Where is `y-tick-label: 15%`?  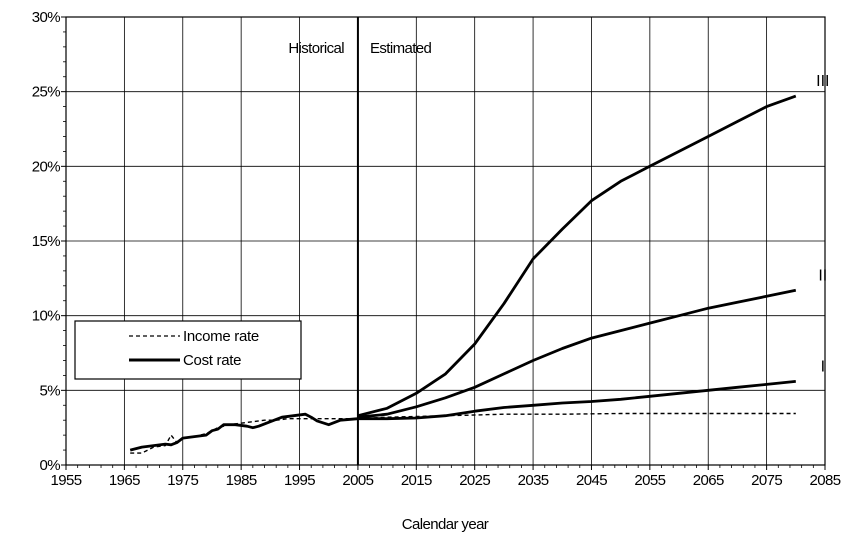
y-tick-label: 15% is located at coordinates (46, 241).